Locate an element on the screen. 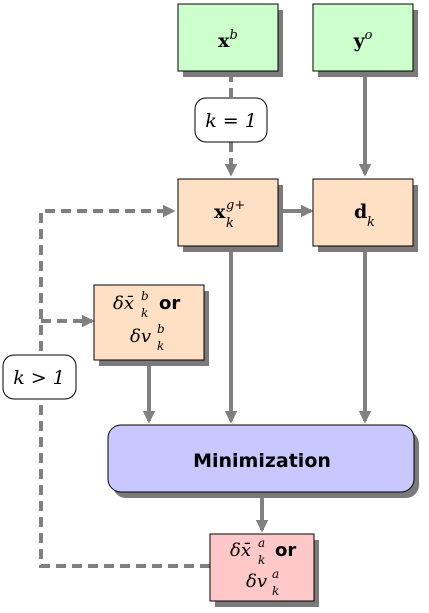  node-observations-box is located at coordinates (363, 37).